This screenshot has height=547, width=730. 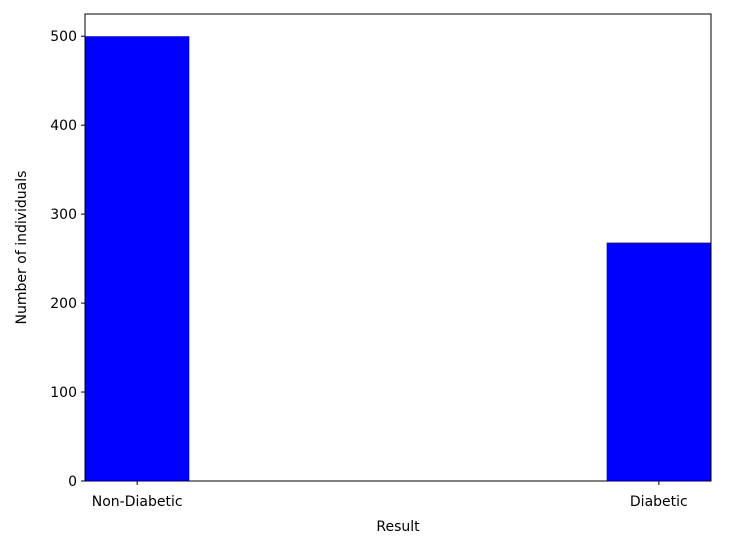 What do you see at coordinates (137, 502) in the screenshot?
I see `x-tick-label: Non-Diabetic` at bounding box center [137, 502].